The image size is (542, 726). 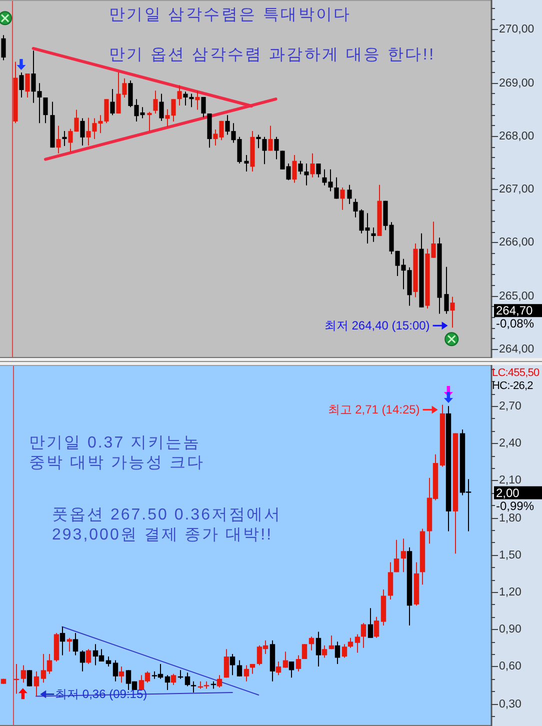 I want to click on y-tick-label: 1,20, so click(x=510, y=592).